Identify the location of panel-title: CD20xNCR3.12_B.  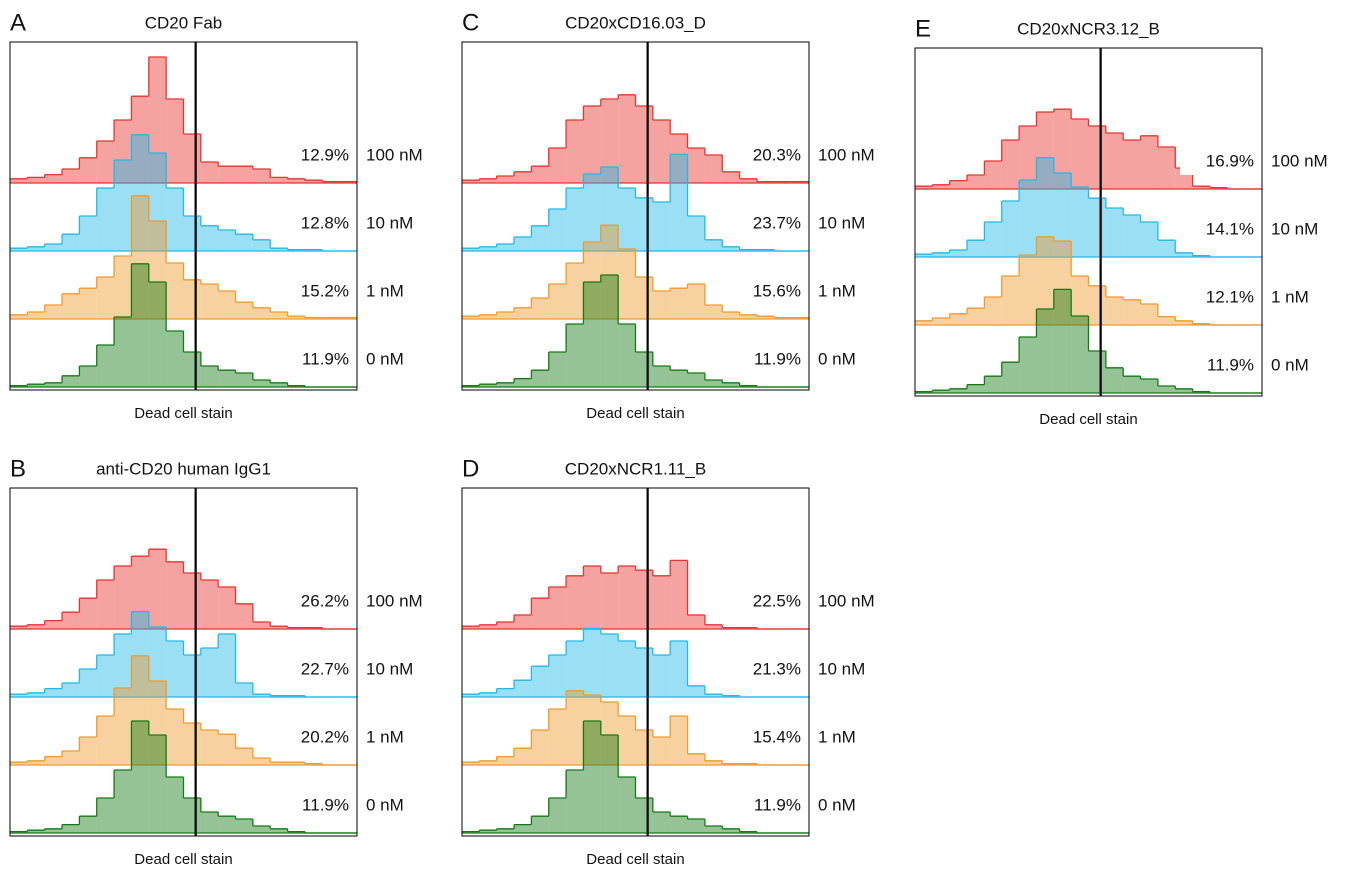
(1088, 28).